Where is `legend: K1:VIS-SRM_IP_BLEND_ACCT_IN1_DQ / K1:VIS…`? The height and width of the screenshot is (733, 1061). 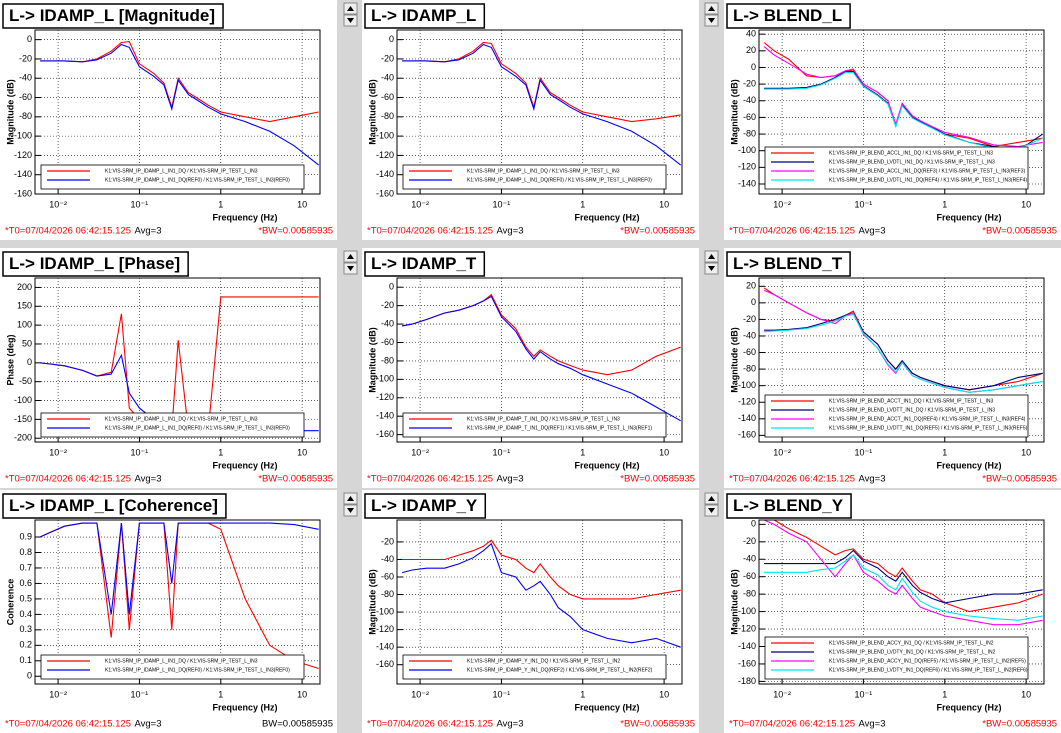 legend: K1:VIS-SRM_IP_BLEND_ACCT_IN1_DQ / K1:VIS… is located at coordinates (896, 416).